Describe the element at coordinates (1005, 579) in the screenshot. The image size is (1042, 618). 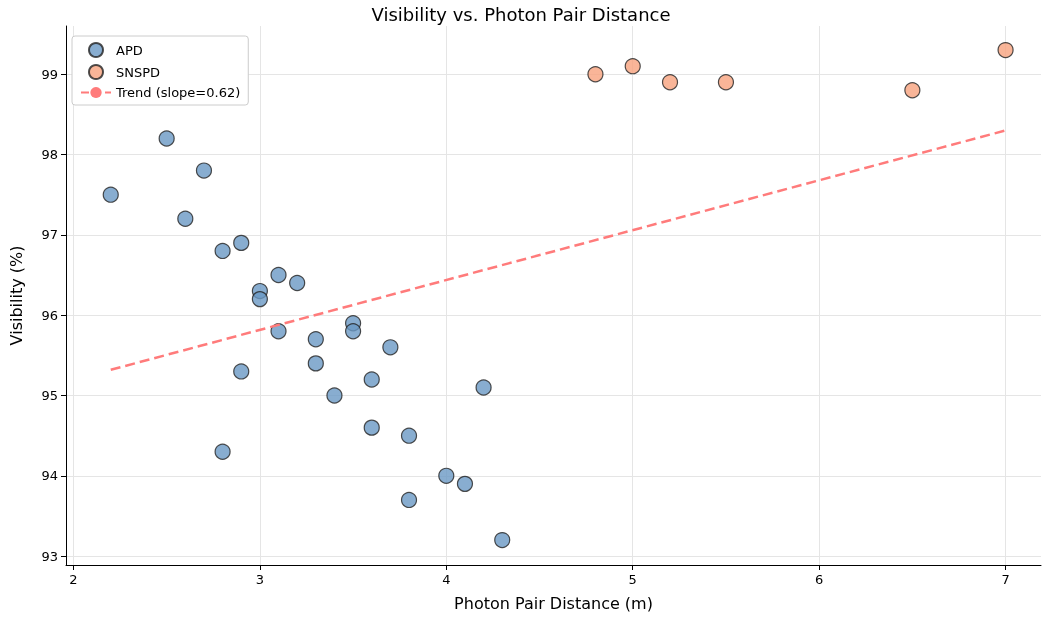
I see `x-tick-label: 7` at that location.